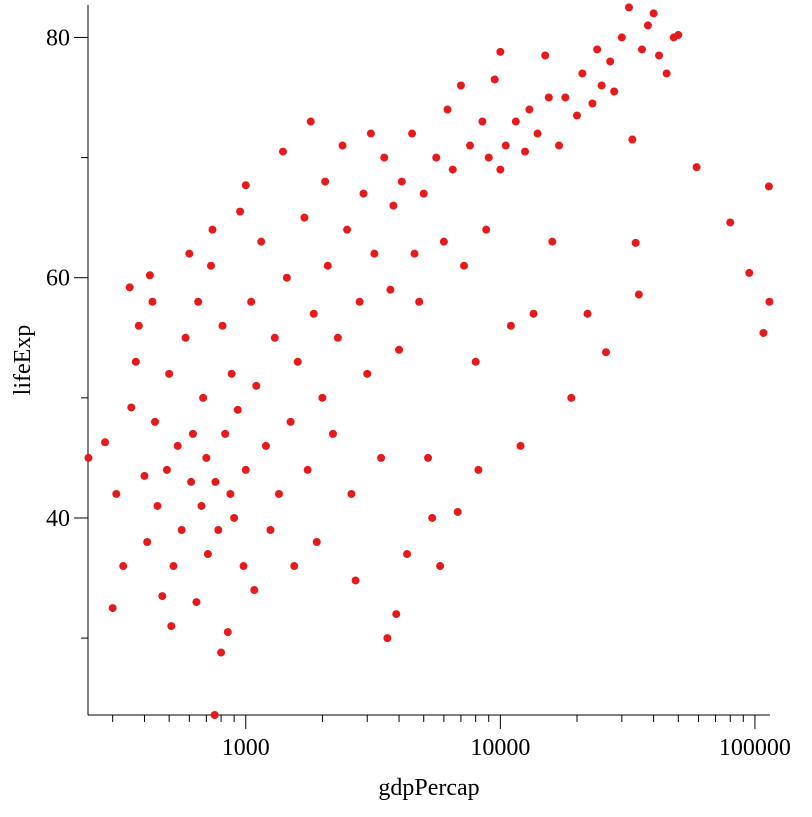 The height and width of the screenshot is (817, 812). Describe the element at coordinates (428, 788) in the screenshot. I see `x-axis-title: gdpPercap` at that location.